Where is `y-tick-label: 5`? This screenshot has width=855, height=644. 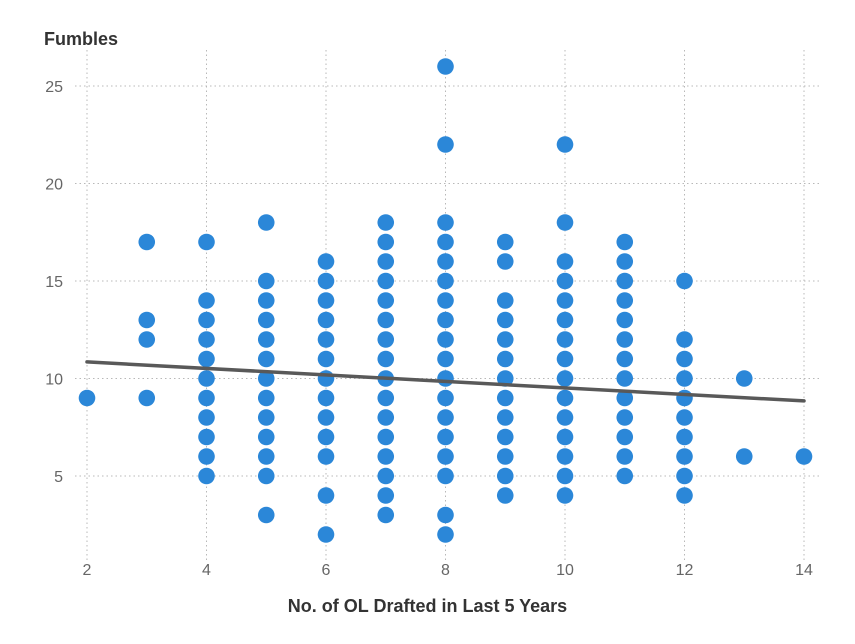 y-tick-label: 5 is located at coordinates (58, 477).